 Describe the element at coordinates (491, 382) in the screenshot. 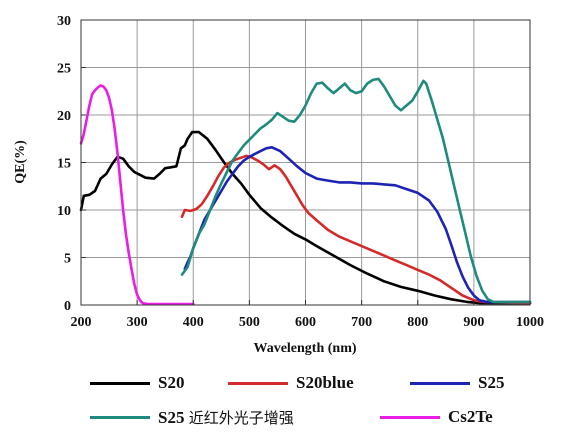

I see `legend-label-s25: S25` at that location.